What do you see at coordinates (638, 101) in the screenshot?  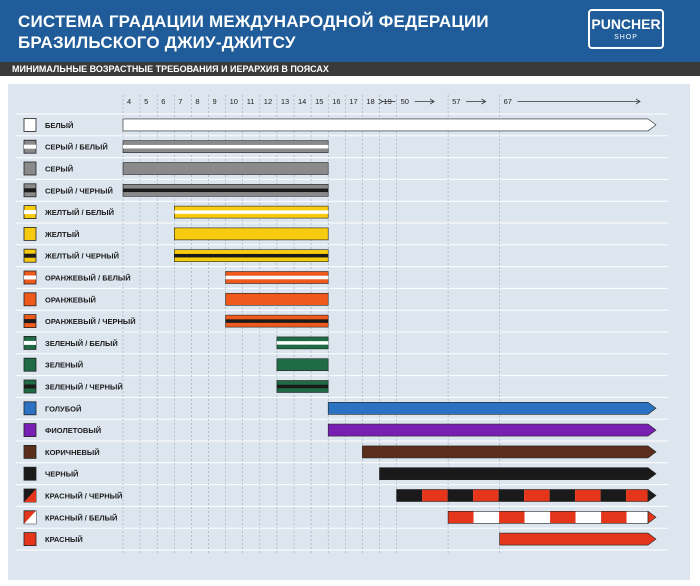 I see `arrow-67-head` at bounding box center [638, 101].